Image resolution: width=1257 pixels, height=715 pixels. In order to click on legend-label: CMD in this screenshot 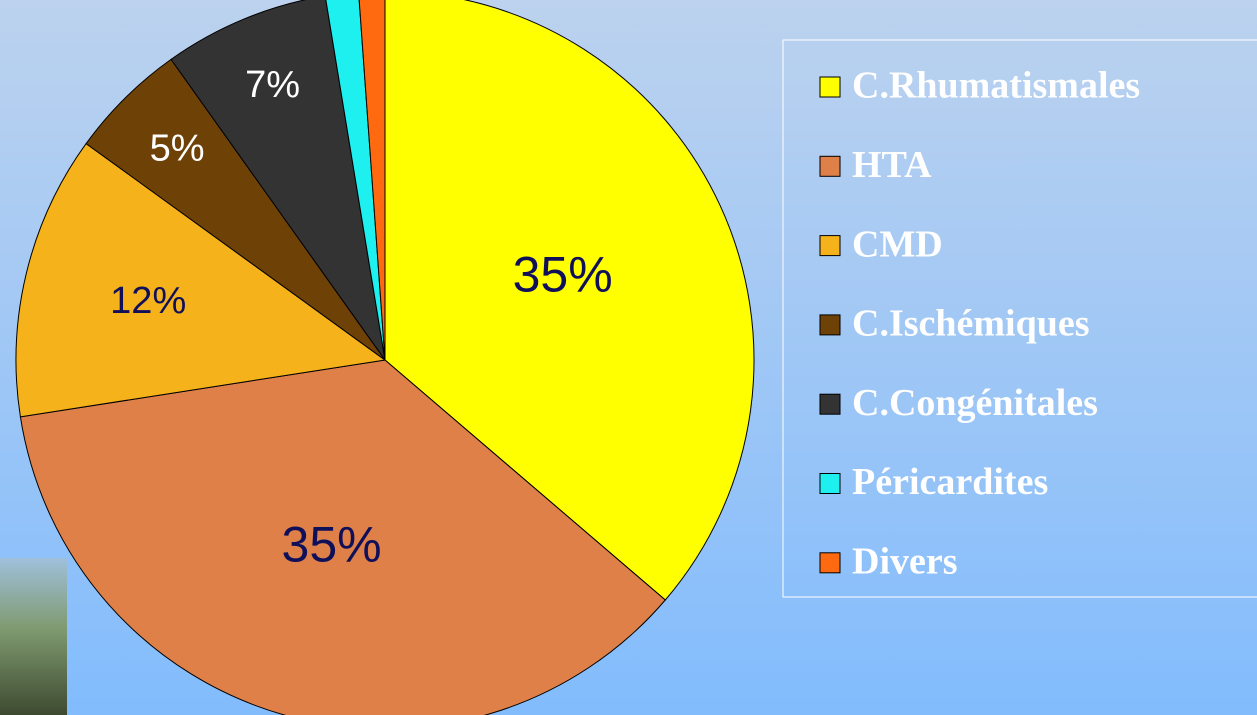, I will do `click(897, 244)`.